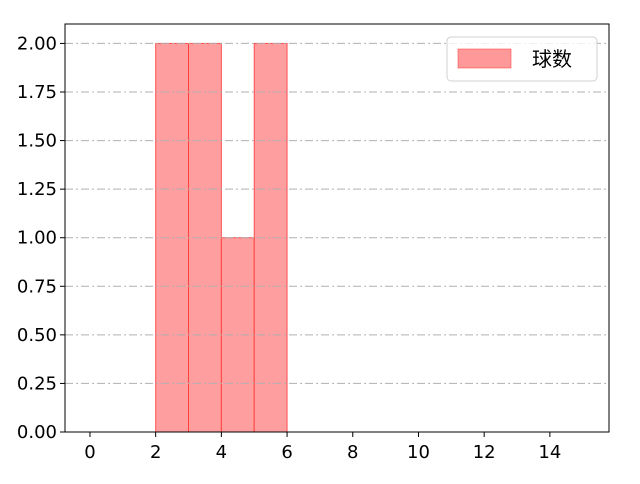 The image size is (640, 484). I want to click on y-tick-label: 1.00, so click(37, 238).